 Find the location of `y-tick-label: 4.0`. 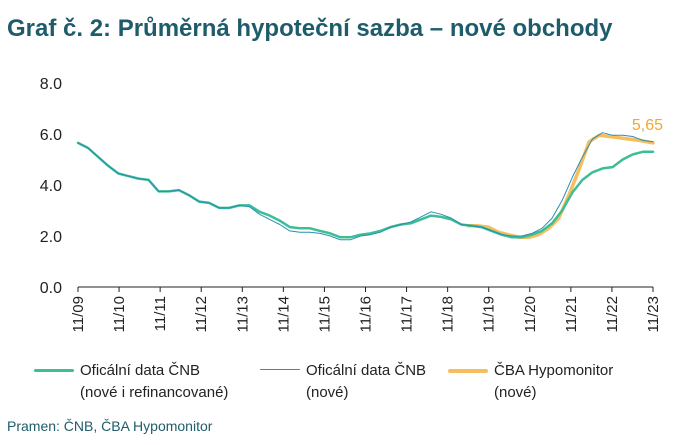

y-tick-label: 4.0 is located at coordinates (51, 186).